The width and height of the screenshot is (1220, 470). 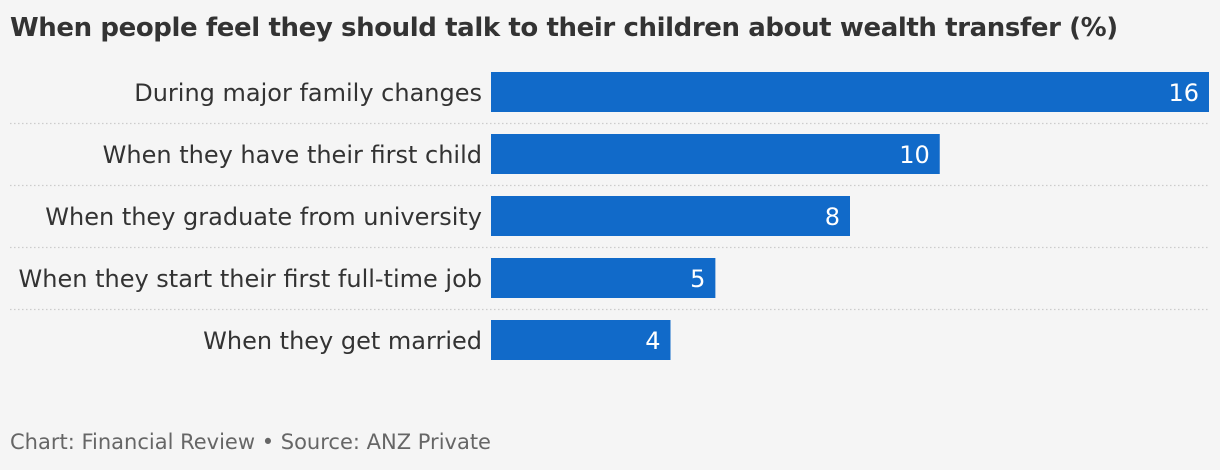 What do you see at coordinates (263, 217) in the screenshot?
I see `category-label-3: When they graduate from university` at bounding box center [263, 217].